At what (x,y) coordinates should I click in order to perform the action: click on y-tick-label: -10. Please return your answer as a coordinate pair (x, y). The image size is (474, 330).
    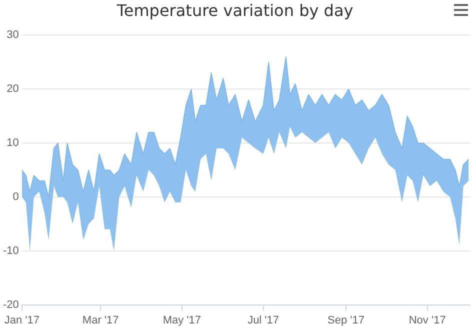
    Looking at the image, I should click on (10, 250).